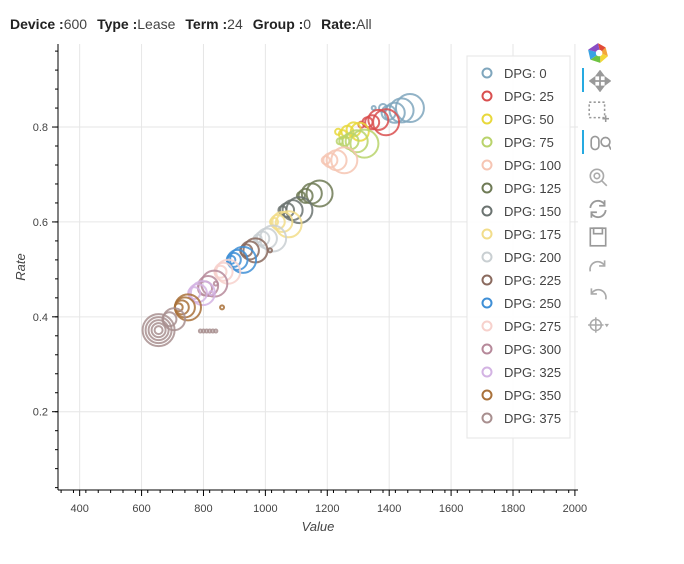 This screenshot has height=564, width=684. Describe the element at coordinates (597, 208) in the screenshot. I see `reset-icon` at that location.